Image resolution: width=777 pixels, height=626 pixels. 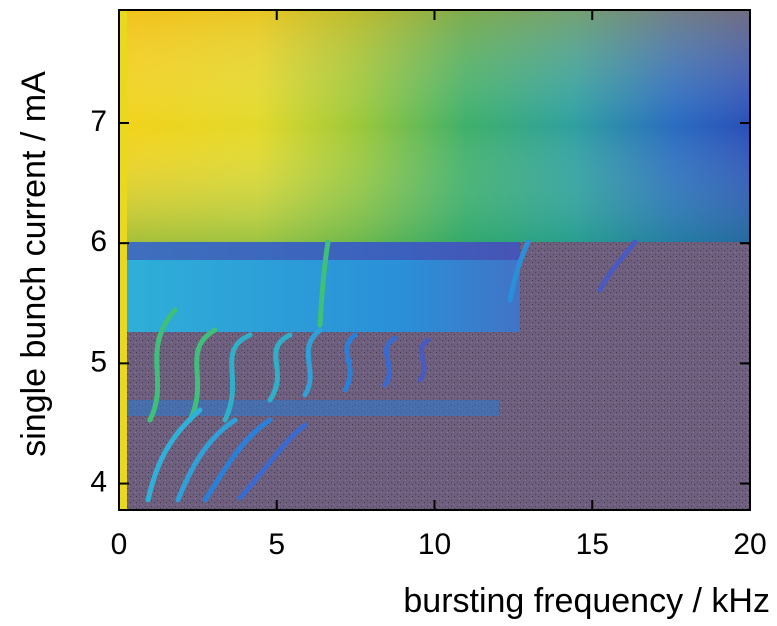 I want to click on x-tick-label: 10, so click(x=434, y=544).